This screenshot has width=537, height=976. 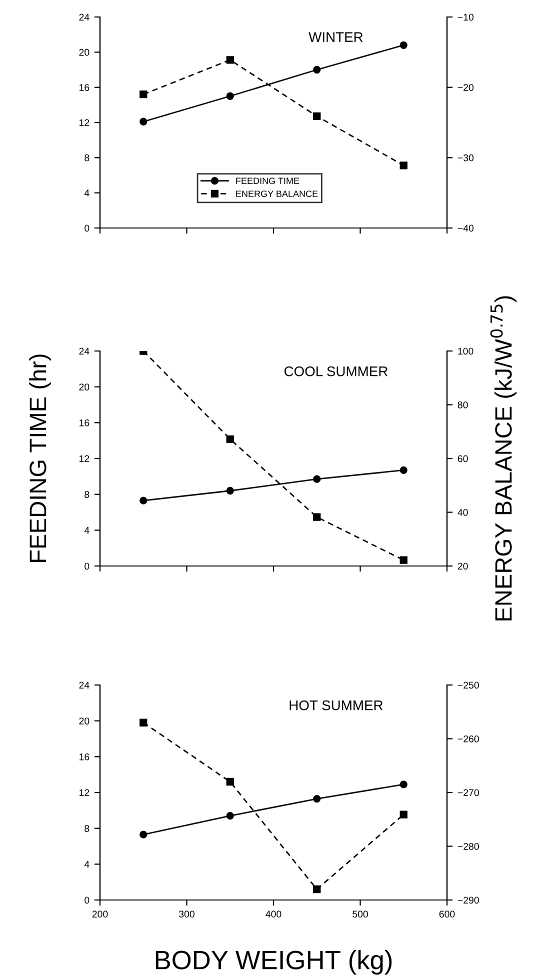 What do you see at coordinates (463, 458) in the screenshot?
I see `y2-tick-label: 60` at bounding box center [463, 458].